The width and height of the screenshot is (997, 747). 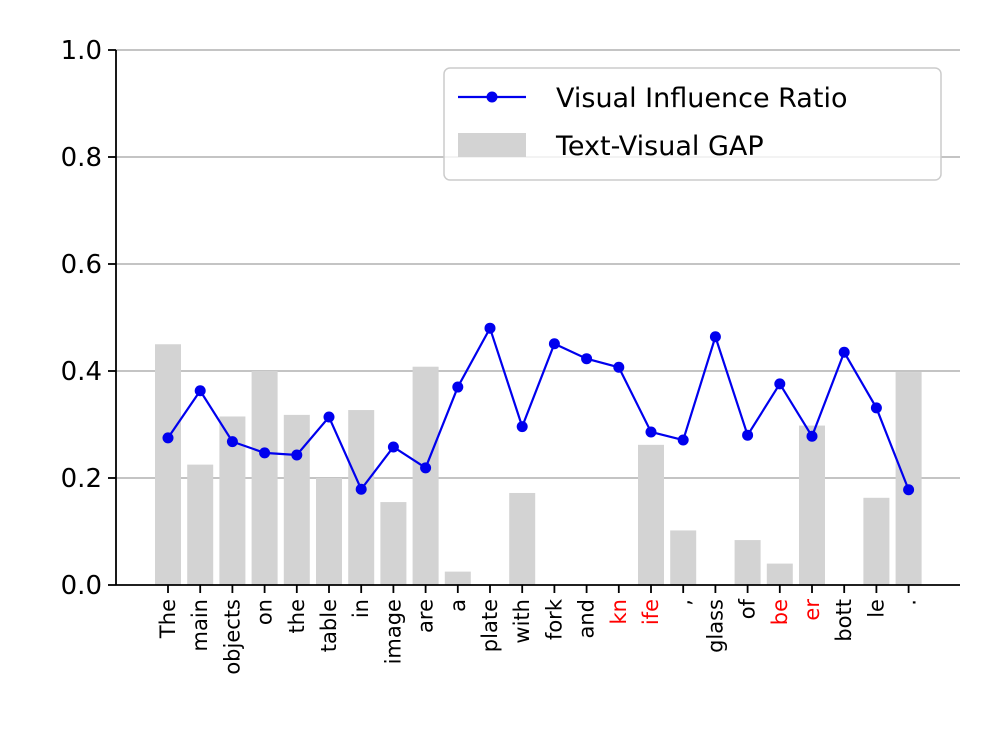 What do you see at coordinates (876, 408) in the screenshot?
I see `point-le` at bounding box center [876, 408].